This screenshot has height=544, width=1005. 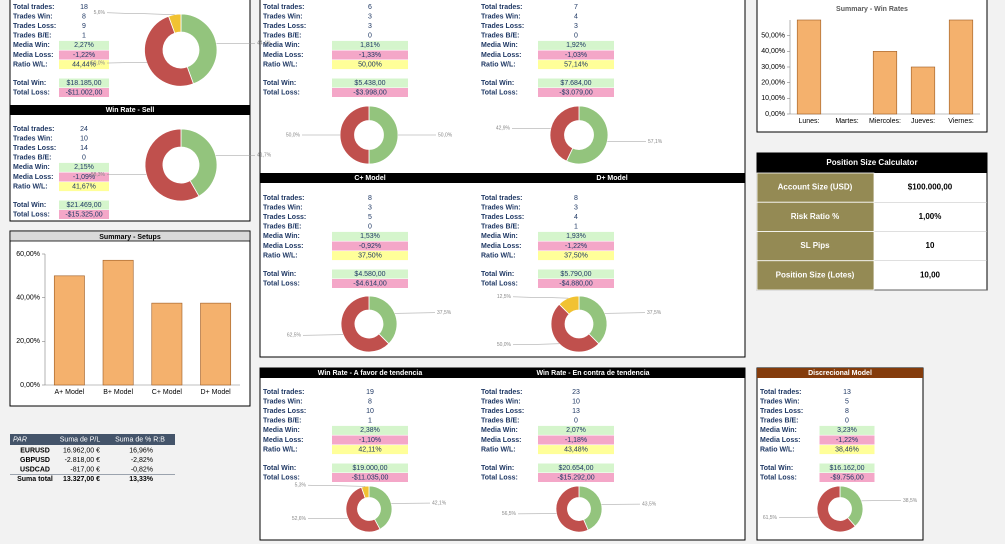 I want to click on stat-value: 9, so click(x=84, y=26).